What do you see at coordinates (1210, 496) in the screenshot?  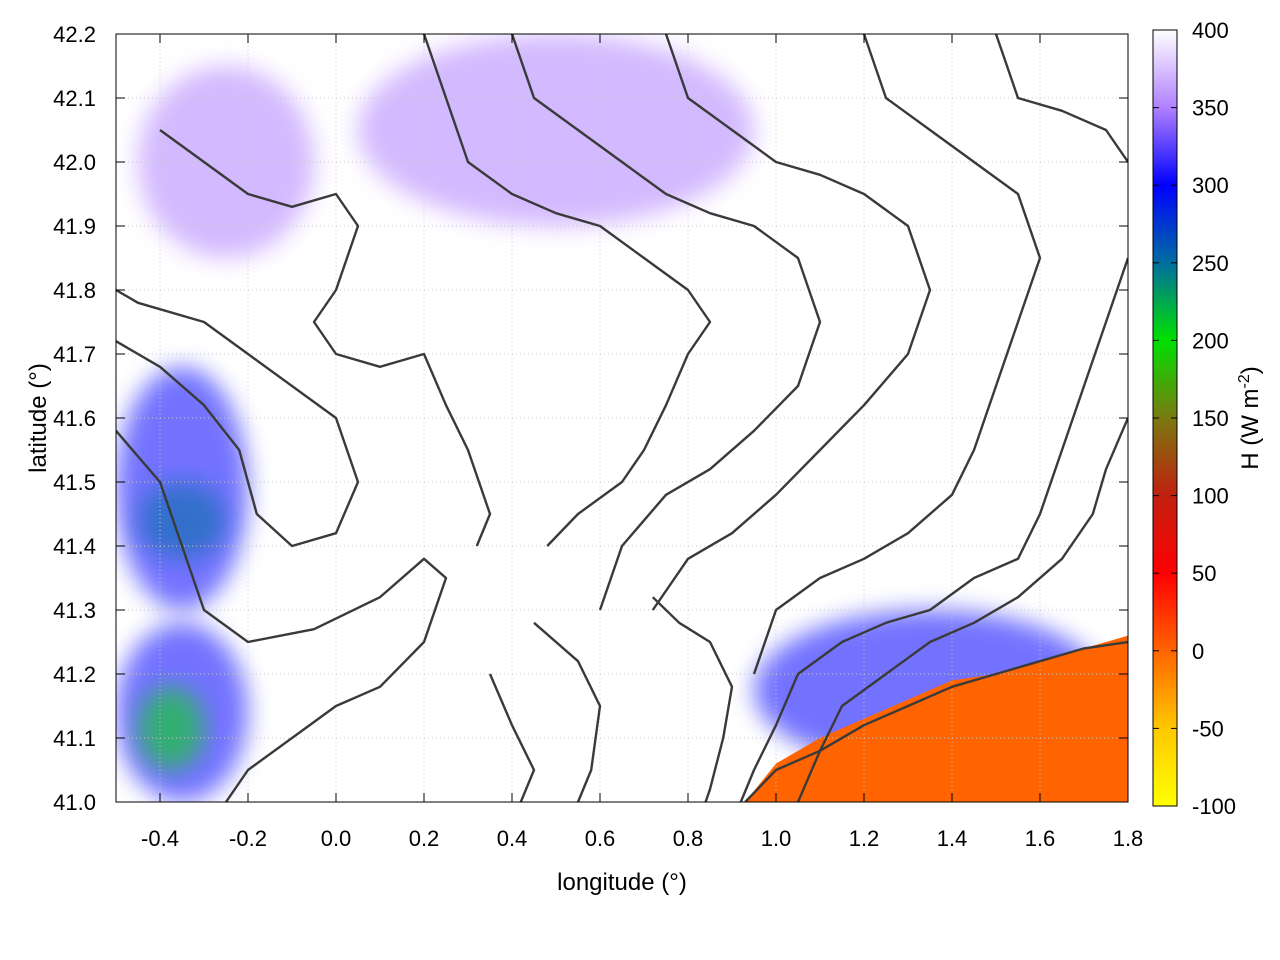 I see `colorbar-tick-label: 100` at bounding box center [1210, 496].